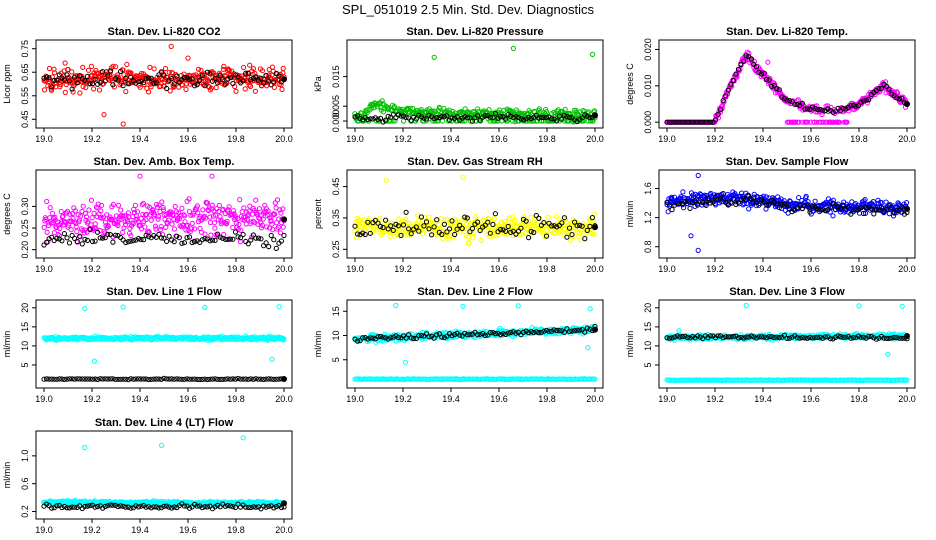 This screenshot has height=540, width=936. Describe the element at coordinates (25, 120) in the screenshot. I see `y-tick-label: 0.45` at that location.